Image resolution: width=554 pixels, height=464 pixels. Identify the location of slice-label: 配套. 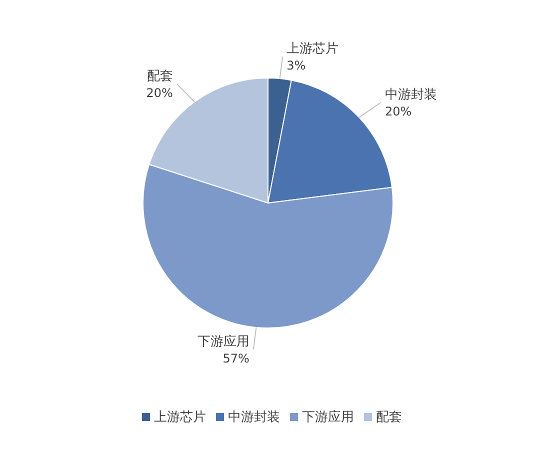
(159, 76).